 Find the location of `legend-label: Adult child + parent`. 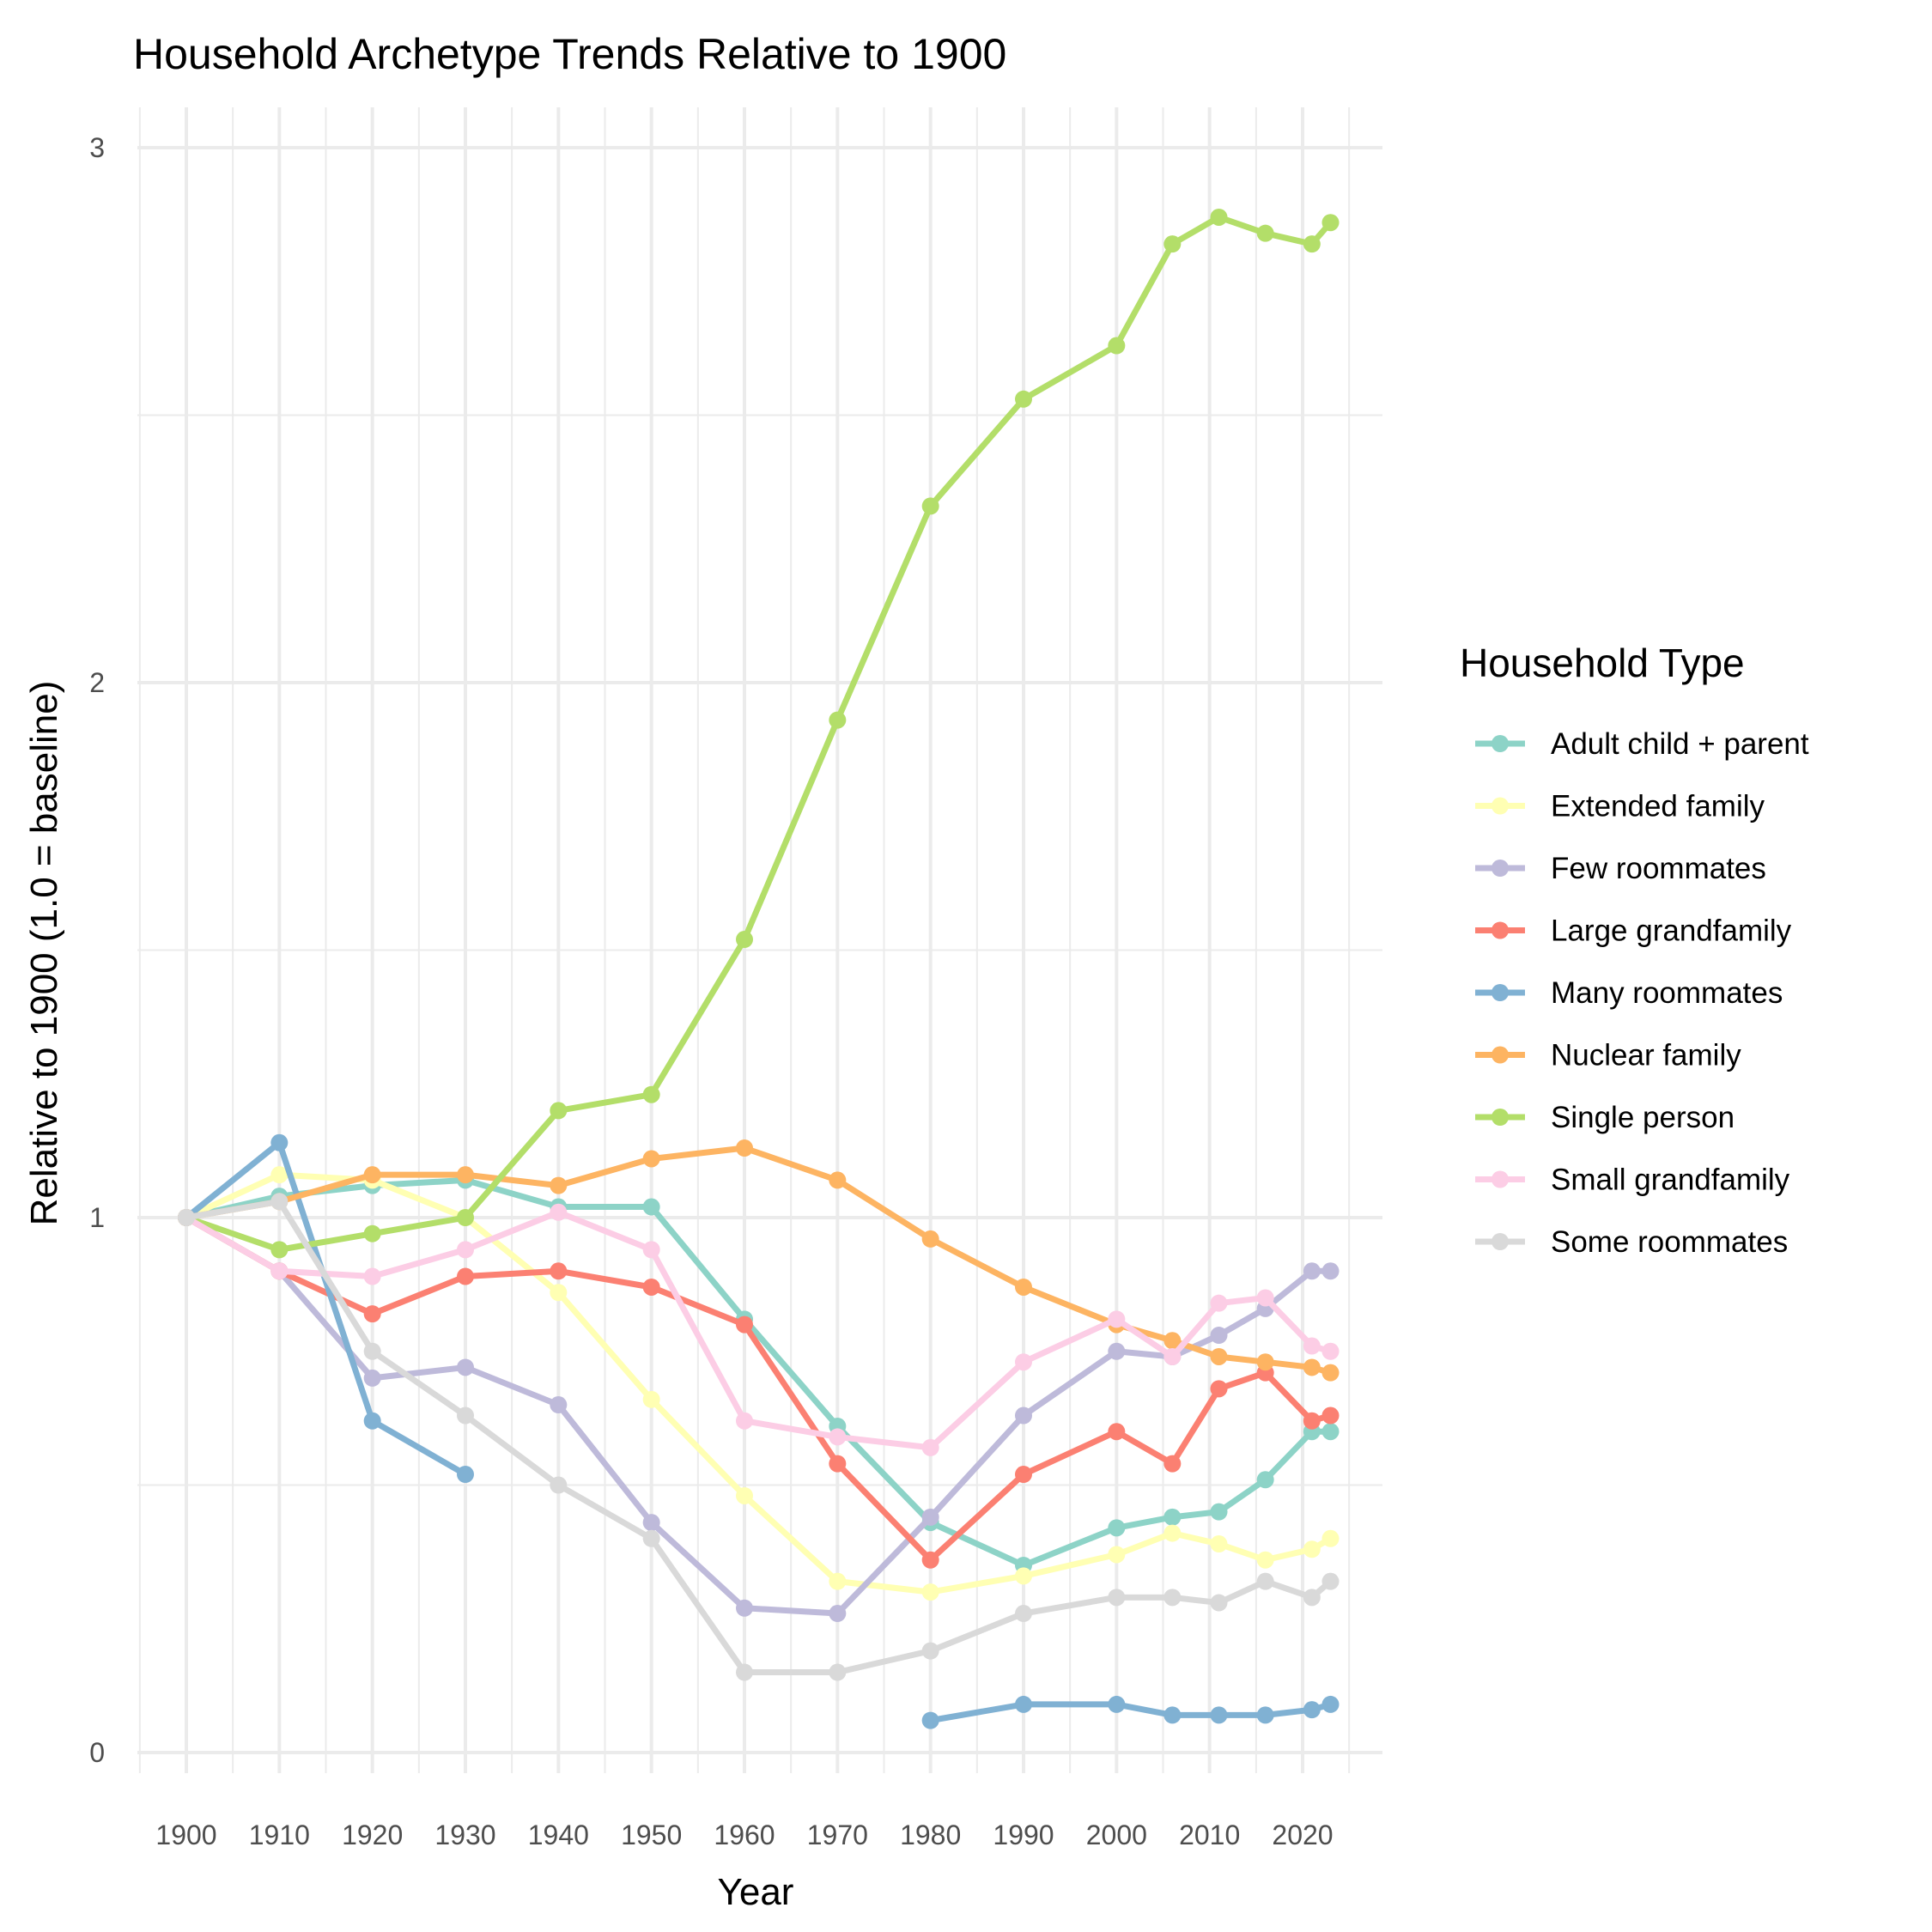

legend-label: Adult child + parent is located at coordinates (1680, 744).